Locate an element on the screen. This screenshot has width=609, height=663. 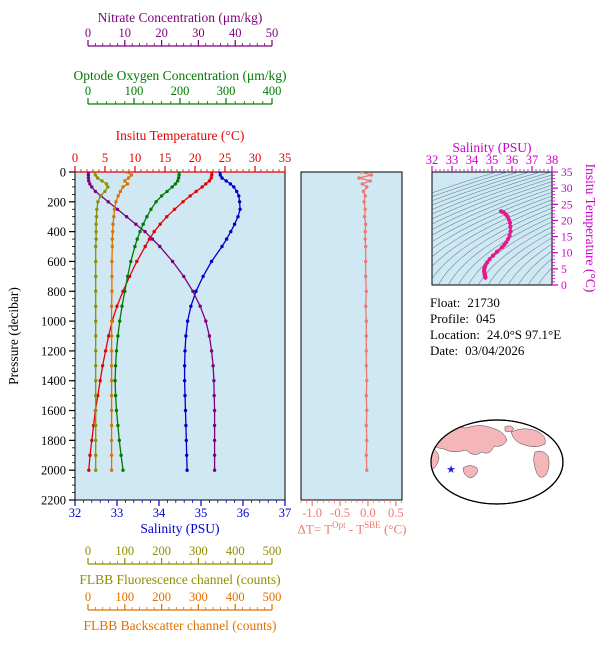
tick-label: 600 is located at coordinates (56, 262).